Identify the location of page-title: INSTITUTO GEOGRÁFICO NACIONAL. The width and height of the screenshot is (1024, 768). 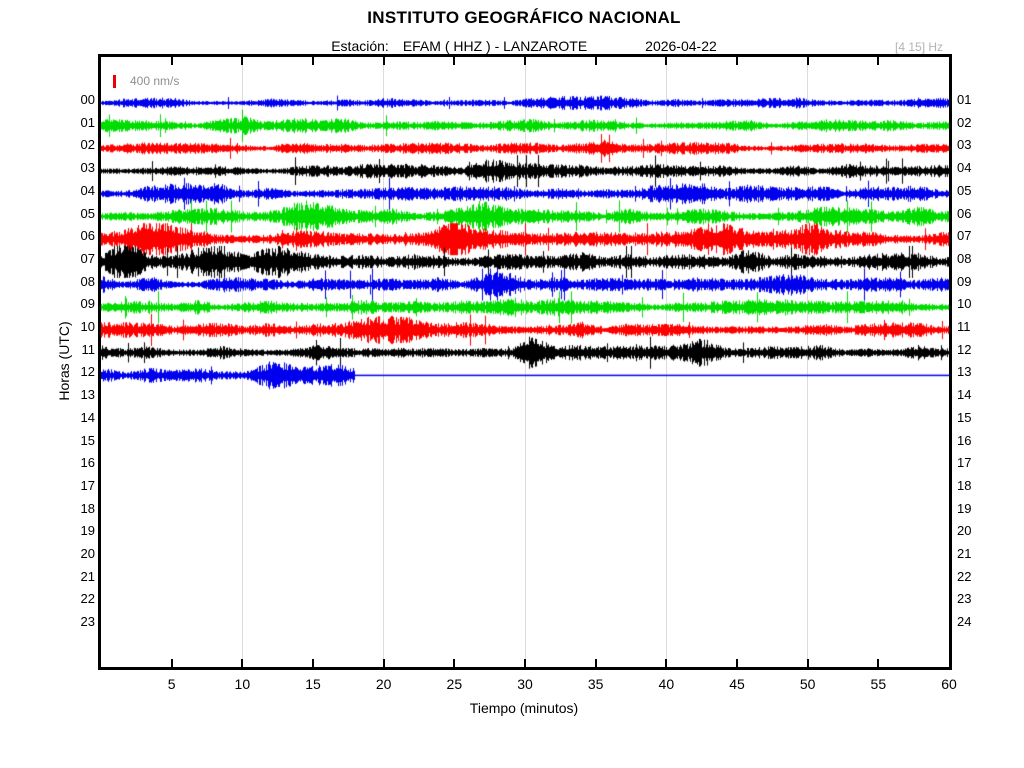
(524, 17).